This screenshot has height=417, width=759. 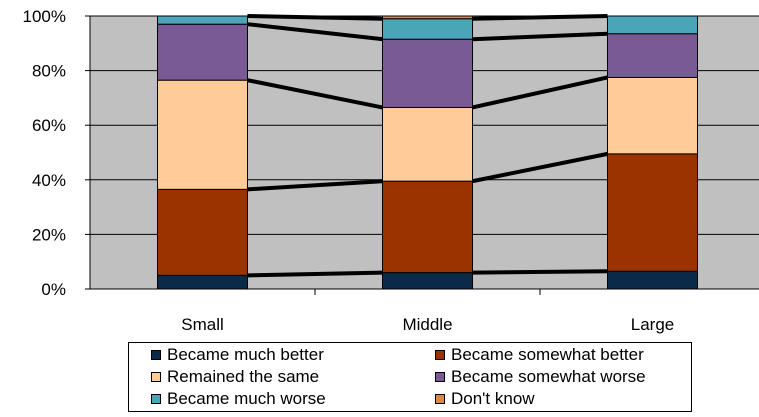 I want to click on legend-label: Became somewhat worse, so click(x=548, y=376).